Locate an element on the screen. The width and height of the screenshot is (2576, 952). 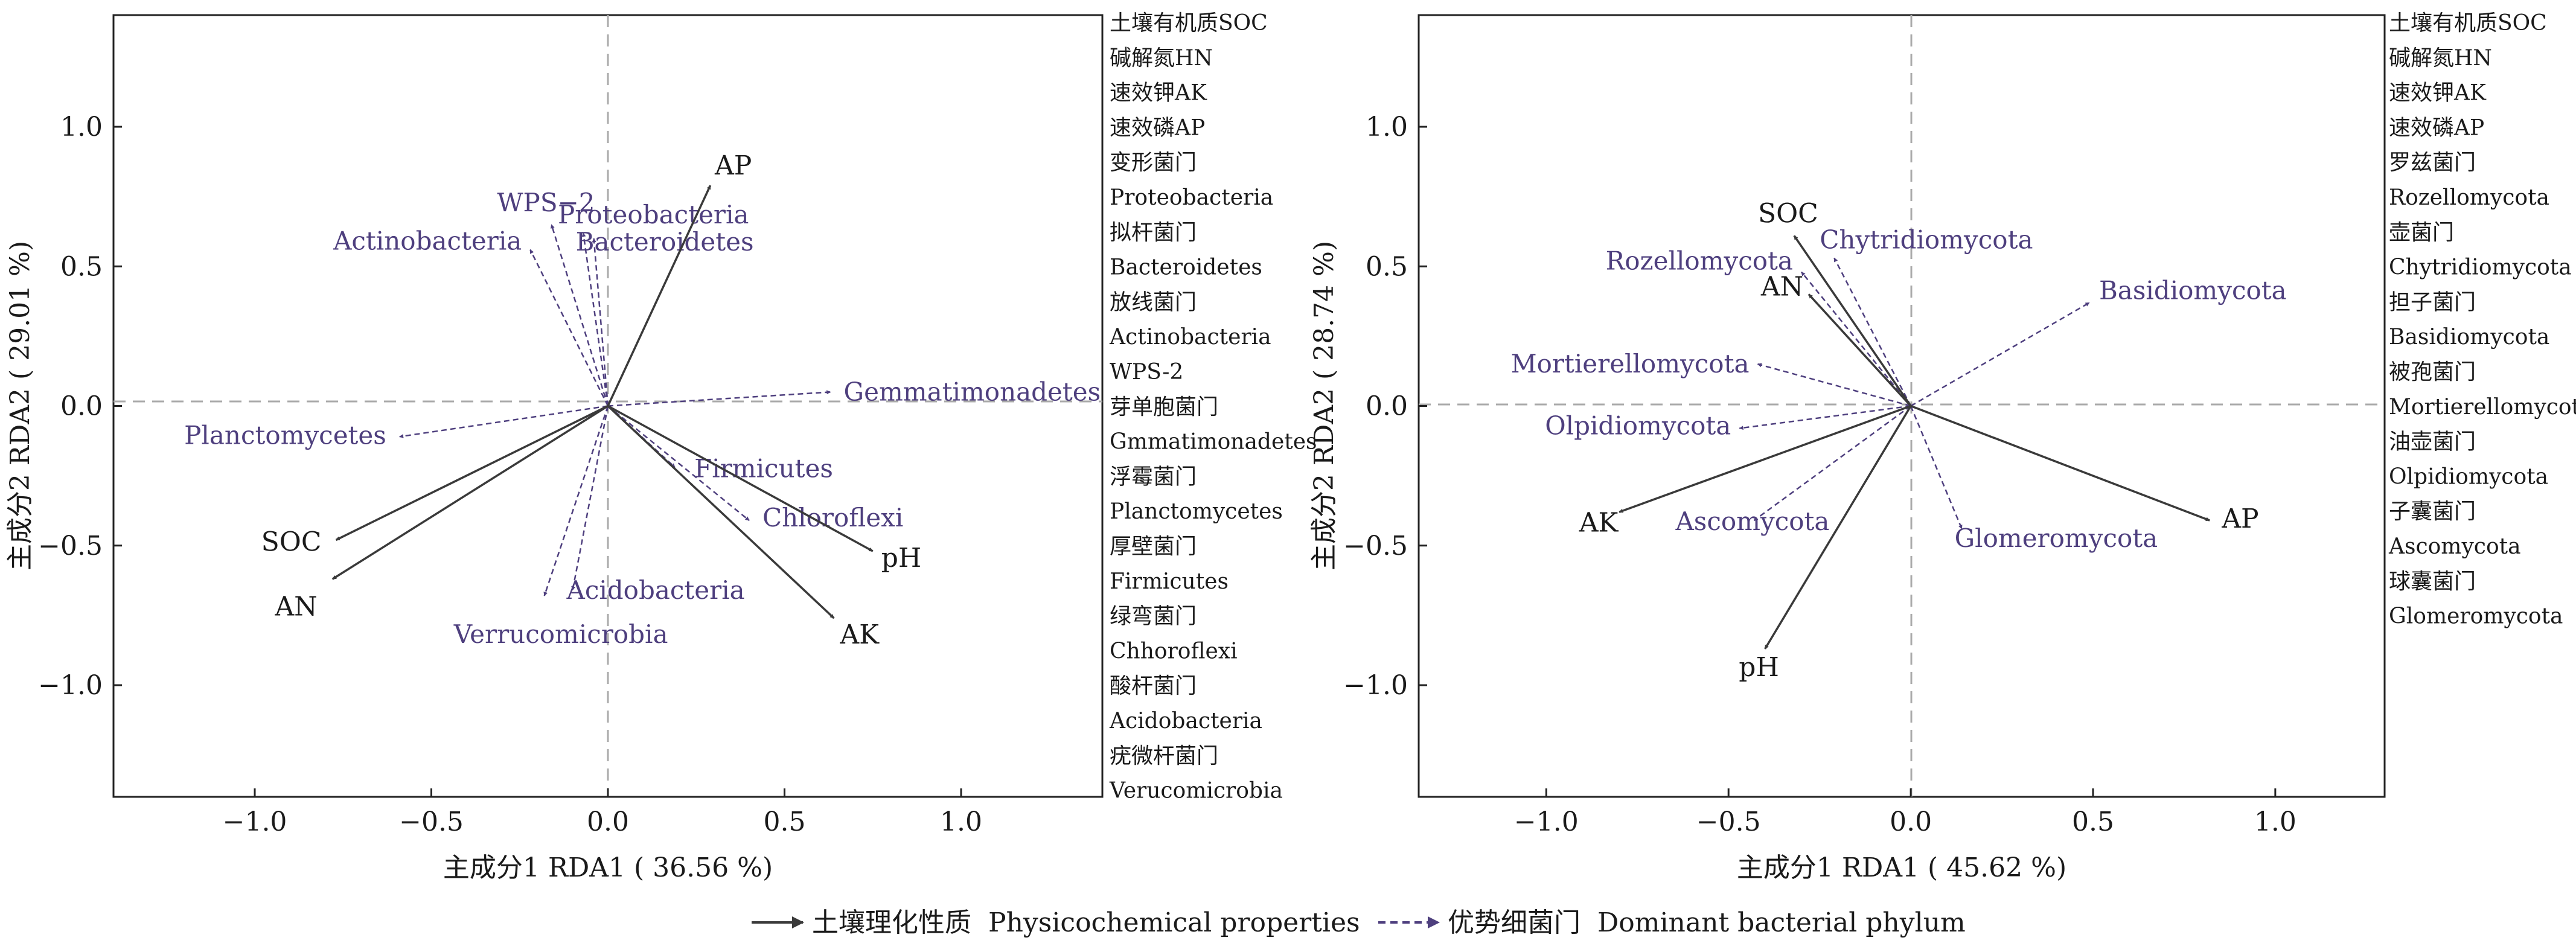
legend-entry: Proteobacteria is located at coordinates (1192, 198).